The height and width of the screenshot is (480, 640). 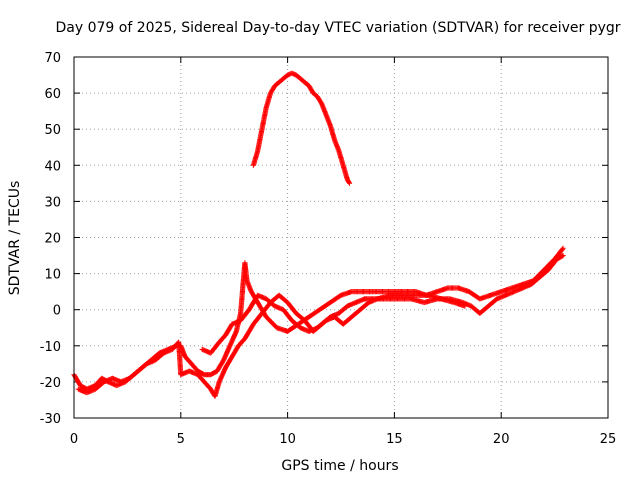 I want to click on y-tick-label: 30, so click(x=52, y=202).